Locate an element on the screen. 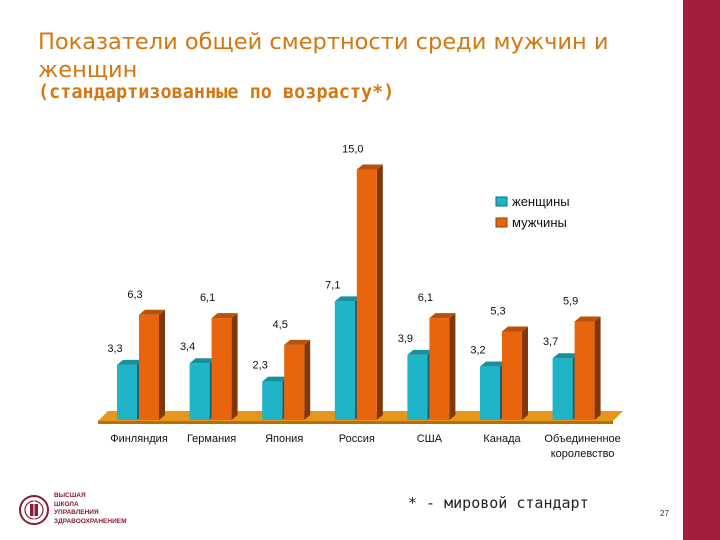 The image size is (720, 540). category-label: Япония is located at coordinates (284, 439).